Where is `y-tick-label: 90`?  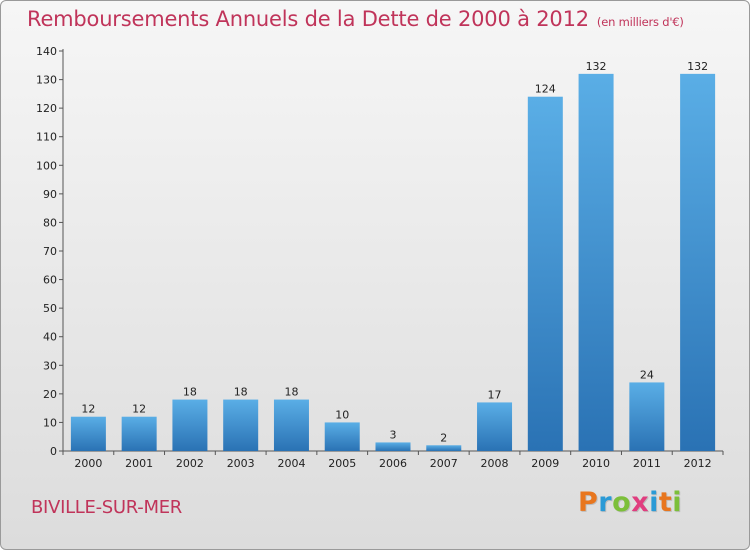 y-tick-label: 90 is located at coordinates (50, 194).